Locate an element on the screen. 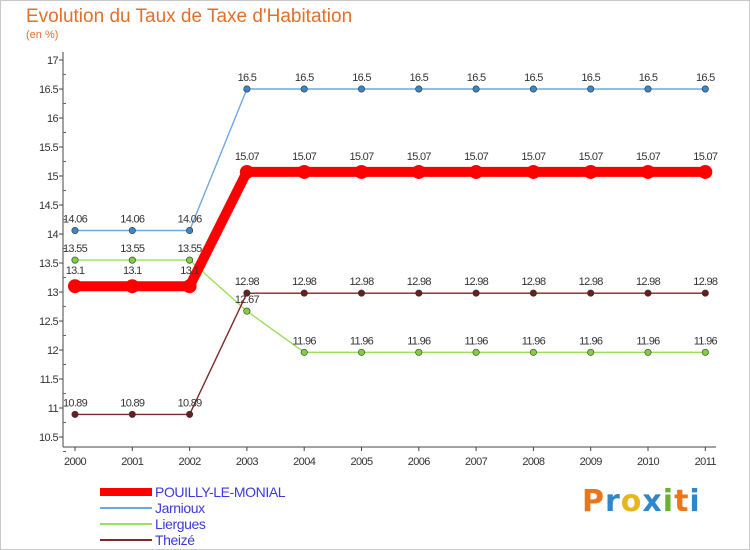 This screenshot has height=550, width=750. chart-title: Evolution du Taux de Taxe d'Habitation is located at coordinates (189, 16).